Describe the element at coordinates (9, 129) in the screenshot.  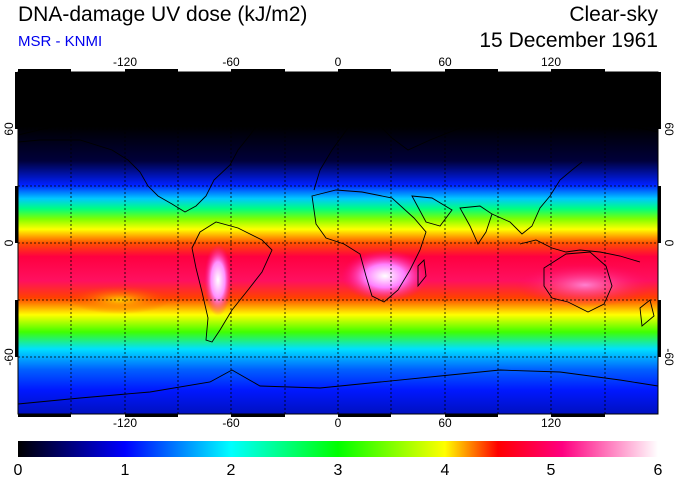
I see `lat-label-left: 60` at that location.